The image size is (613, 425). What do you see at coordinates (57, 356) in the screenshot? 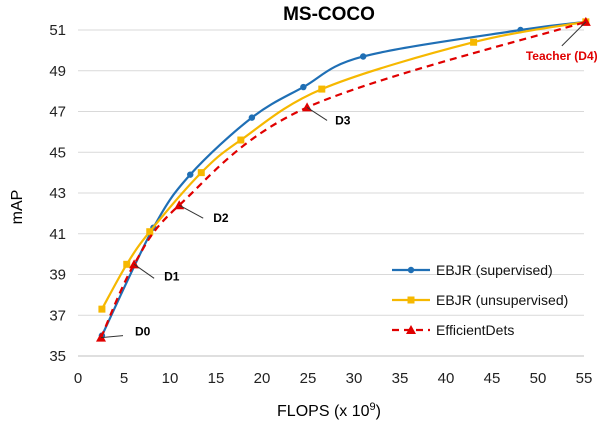
I see `y-tick-label: 35` at bounding box center [57, 356].